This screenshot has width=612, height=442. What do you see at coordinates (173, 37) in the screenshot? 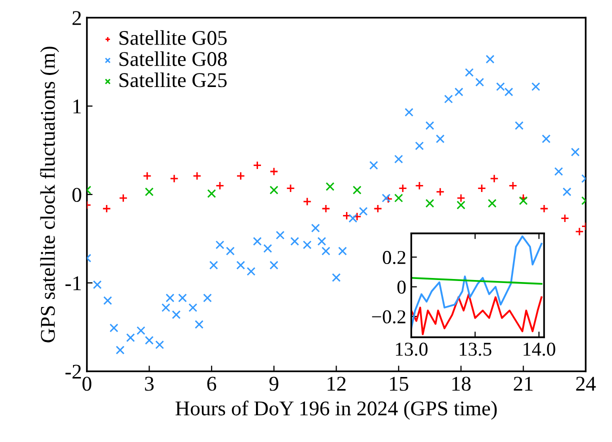
I see `legend-label: Satellite G05` at bounding box center [173, 37].